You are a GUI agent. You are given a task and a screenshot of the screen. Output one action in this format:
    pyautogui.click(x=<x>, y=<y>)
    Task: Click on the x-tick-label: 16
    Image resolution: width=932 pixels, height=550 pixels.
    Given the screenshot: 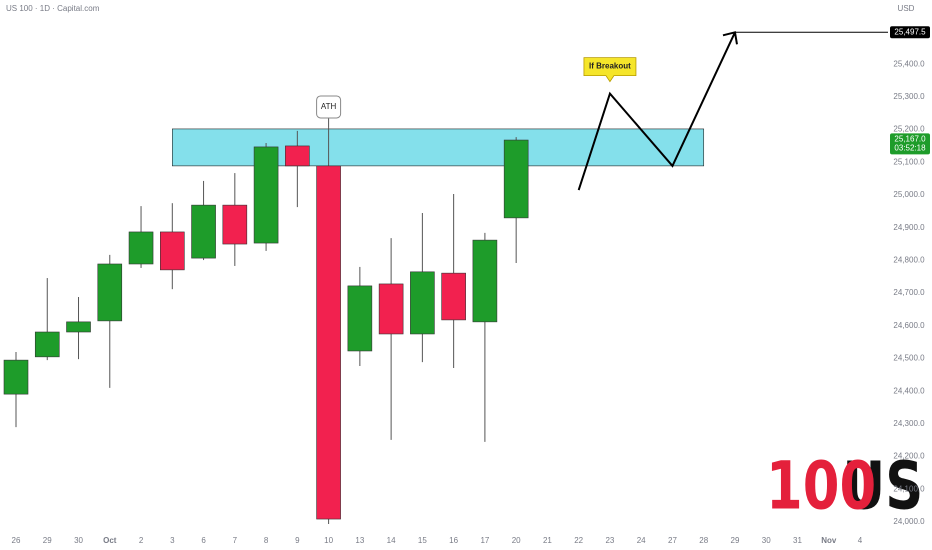 What is the action you would take?
    pyautogui.click(x=453, y=540)
    